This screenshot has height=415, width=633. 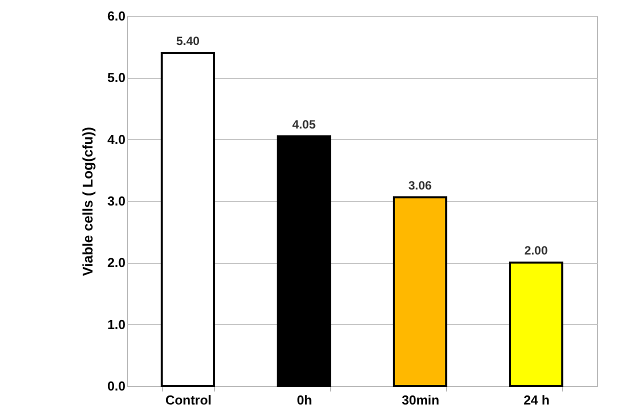 I want to click on x-tick-label: 24 h, so click(x=537, y=400).